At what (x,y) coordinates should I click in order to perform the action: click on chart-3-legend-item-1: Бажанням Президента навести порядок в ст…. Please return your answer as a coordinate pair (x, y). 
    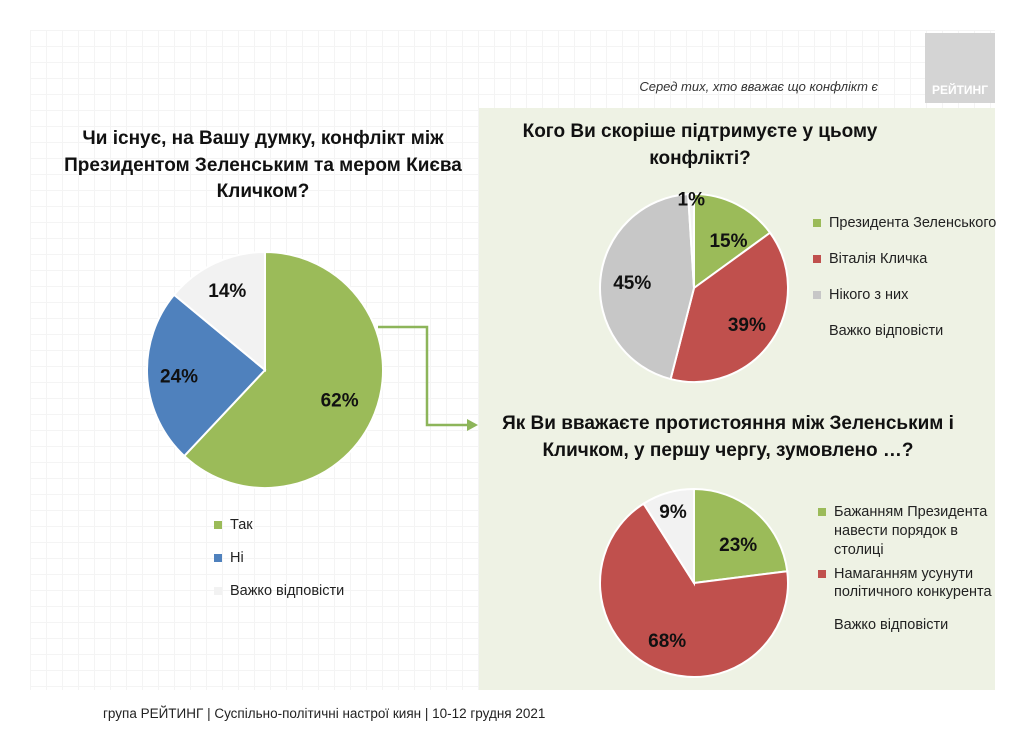
    Looking at the image, I should click on (913, 531).